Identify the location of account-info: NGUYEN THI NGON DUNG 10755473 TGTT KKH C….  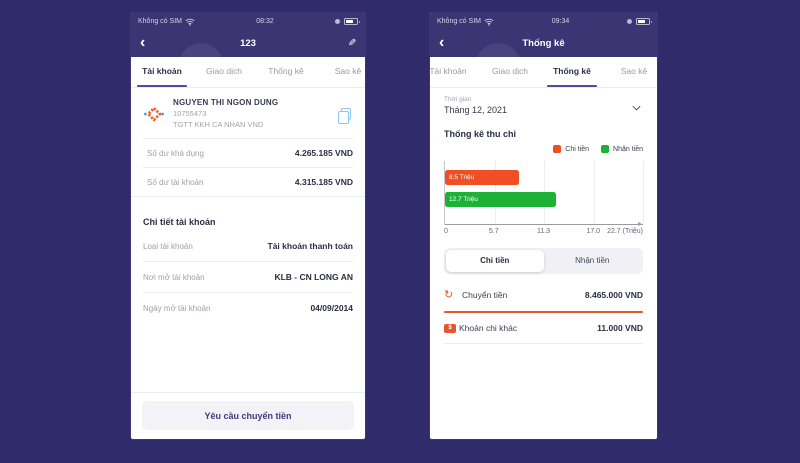
(253, 113).